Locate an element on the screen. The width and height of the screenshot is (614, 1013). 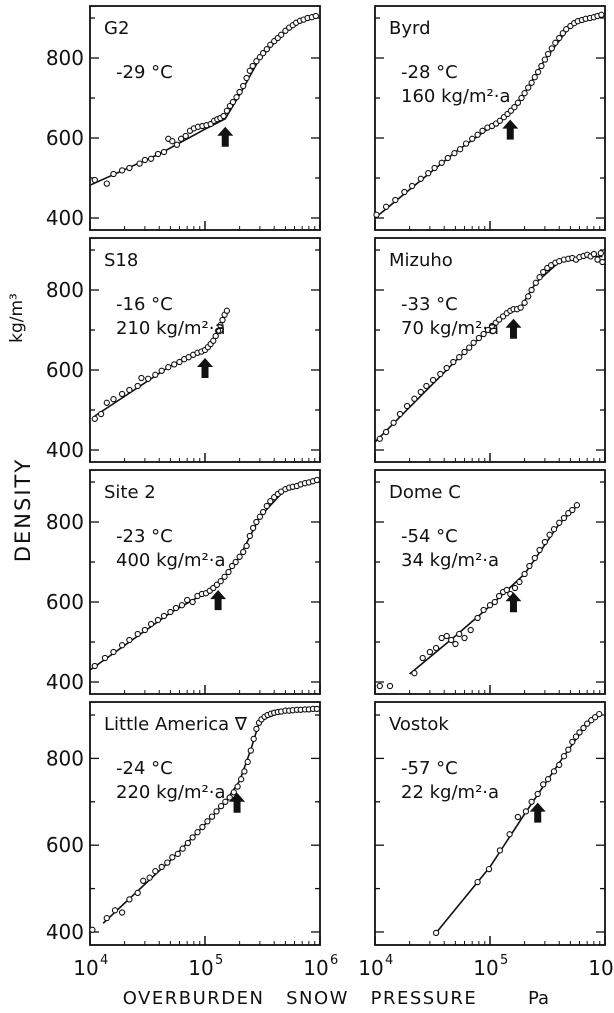
panel-title: Vostok is located at coordinates (419, 724).